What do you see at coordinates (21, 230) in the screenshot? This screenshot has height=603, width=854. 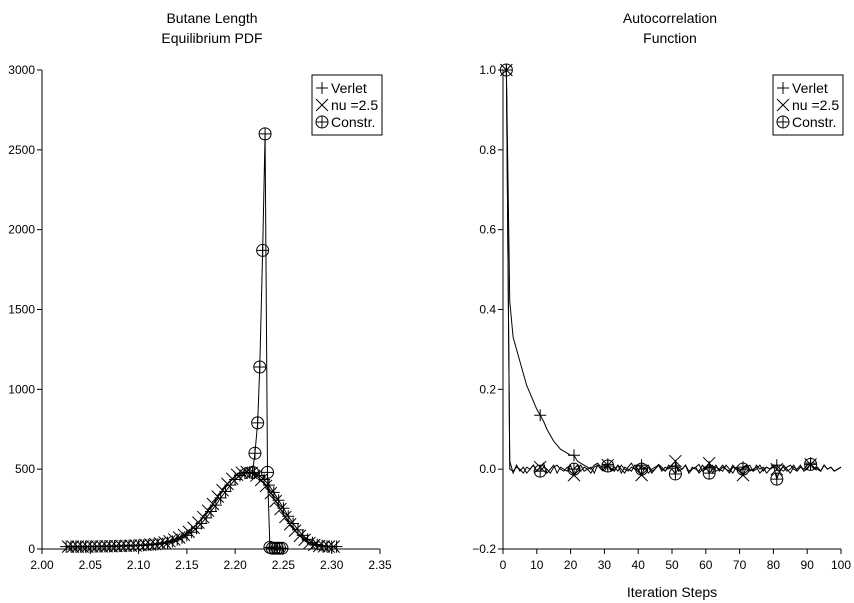 I see `y-tick-label: 2000` at bounding box center [21, 230].